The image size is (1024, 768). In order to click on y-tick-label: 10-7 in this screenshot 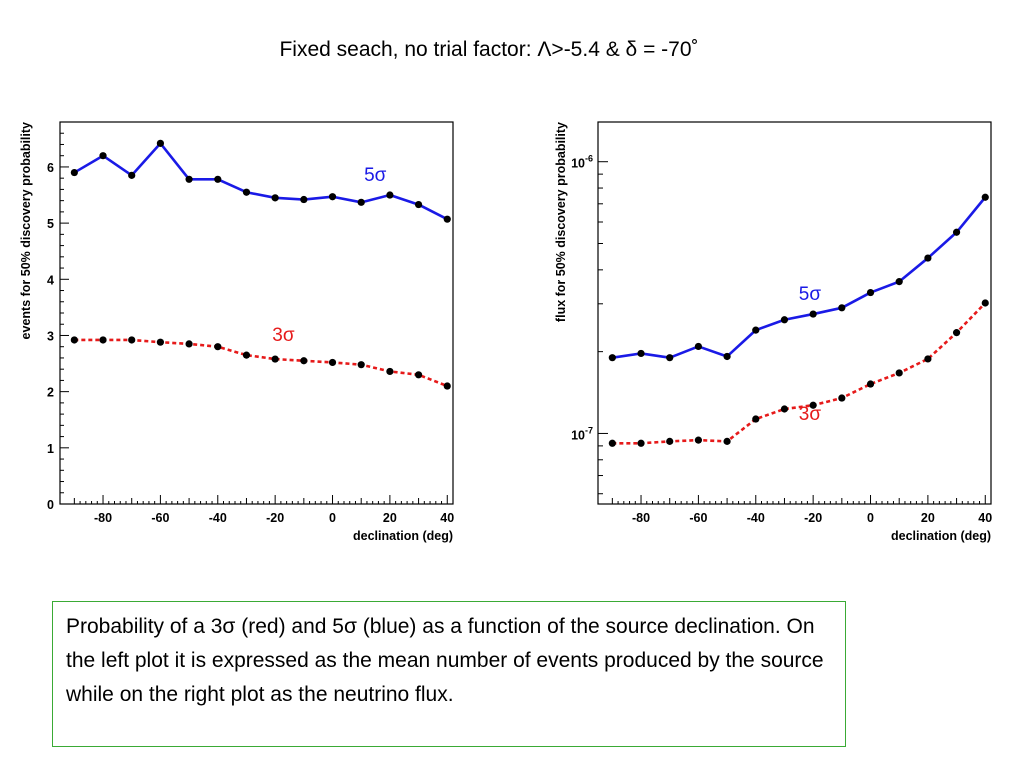, I will do `click(582, 433)`.